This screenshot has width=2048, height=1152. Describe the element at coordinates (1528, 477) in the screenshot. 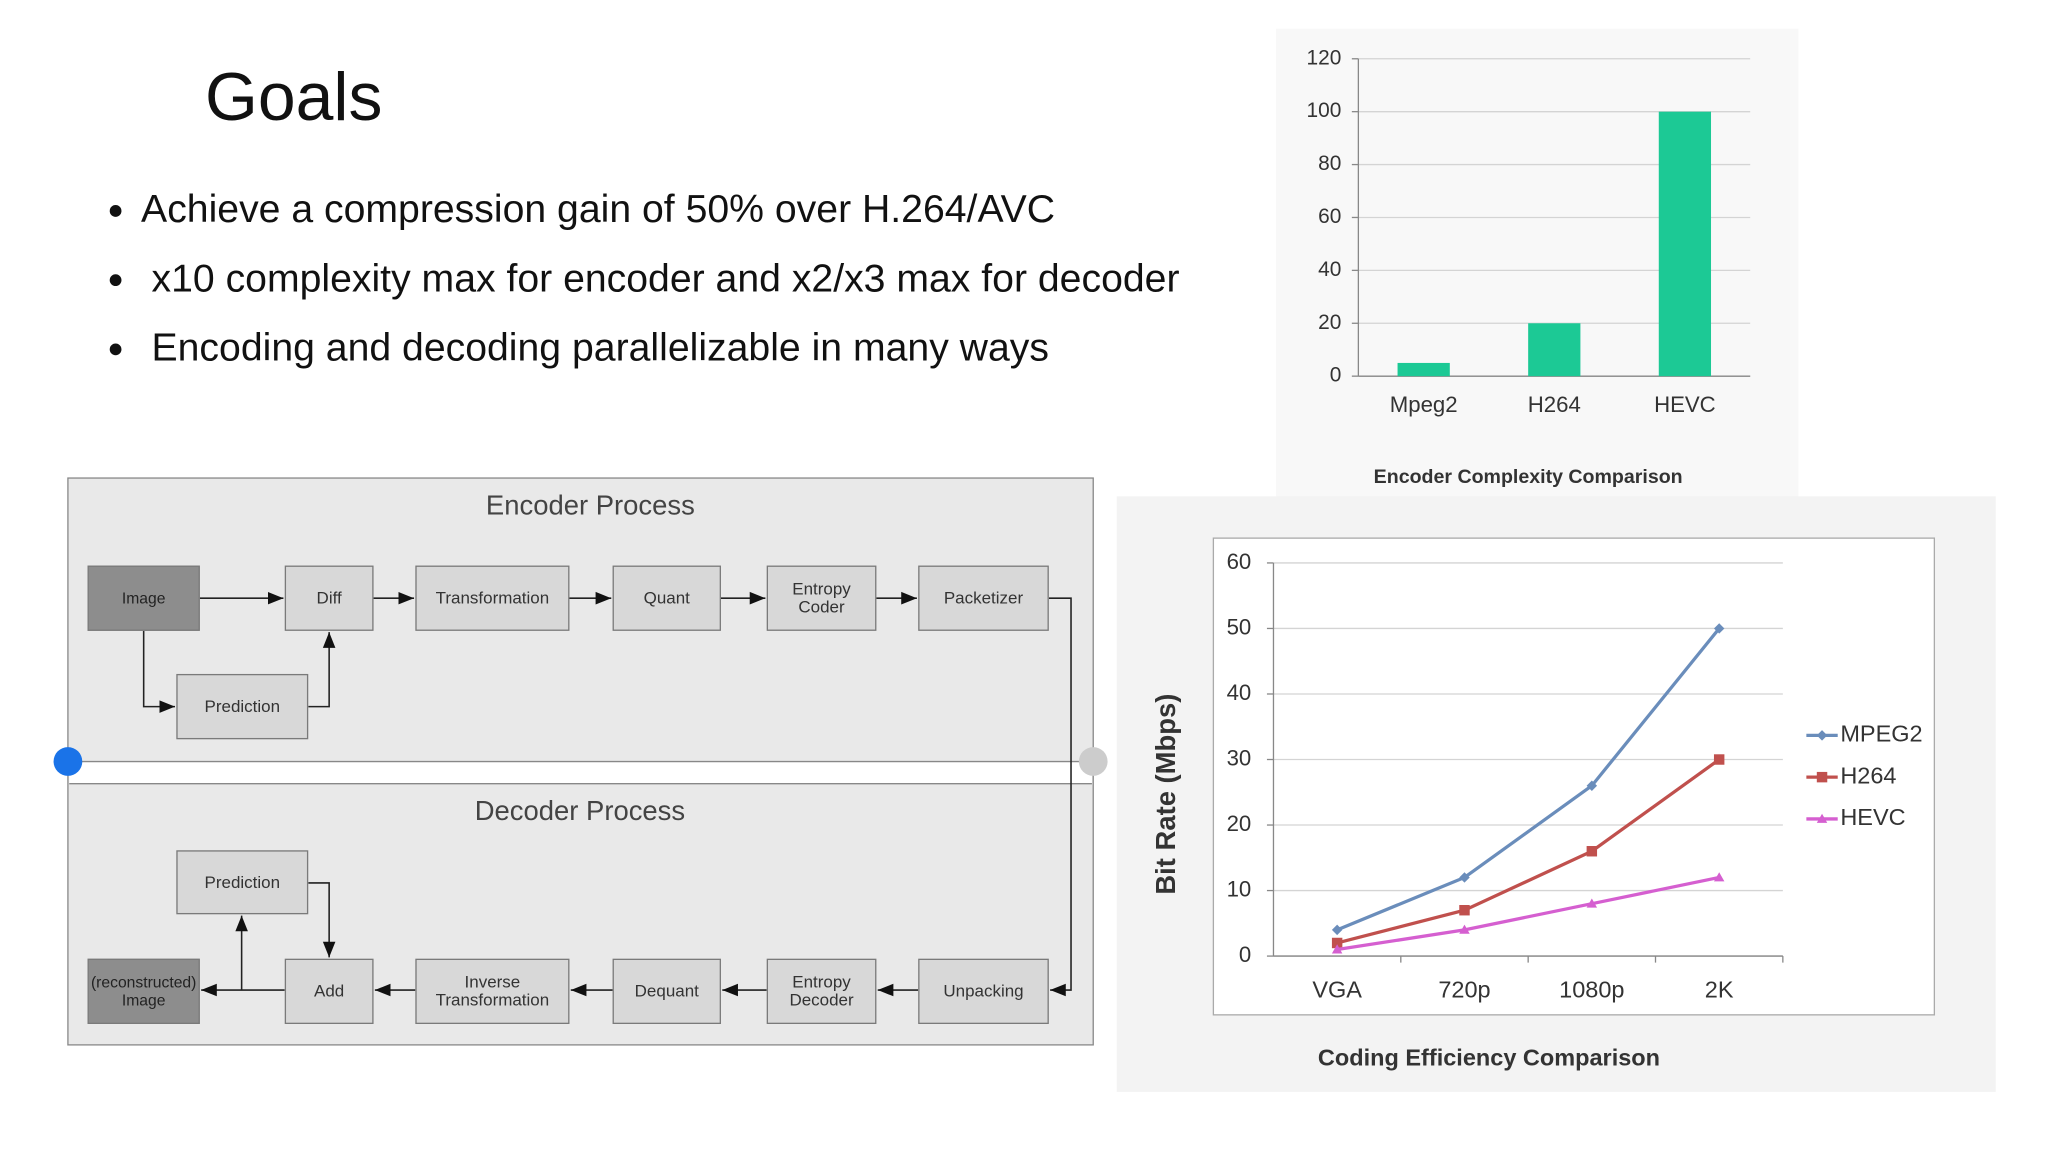

I see `chart-title: Encoder Complexity Comparison` at that location.